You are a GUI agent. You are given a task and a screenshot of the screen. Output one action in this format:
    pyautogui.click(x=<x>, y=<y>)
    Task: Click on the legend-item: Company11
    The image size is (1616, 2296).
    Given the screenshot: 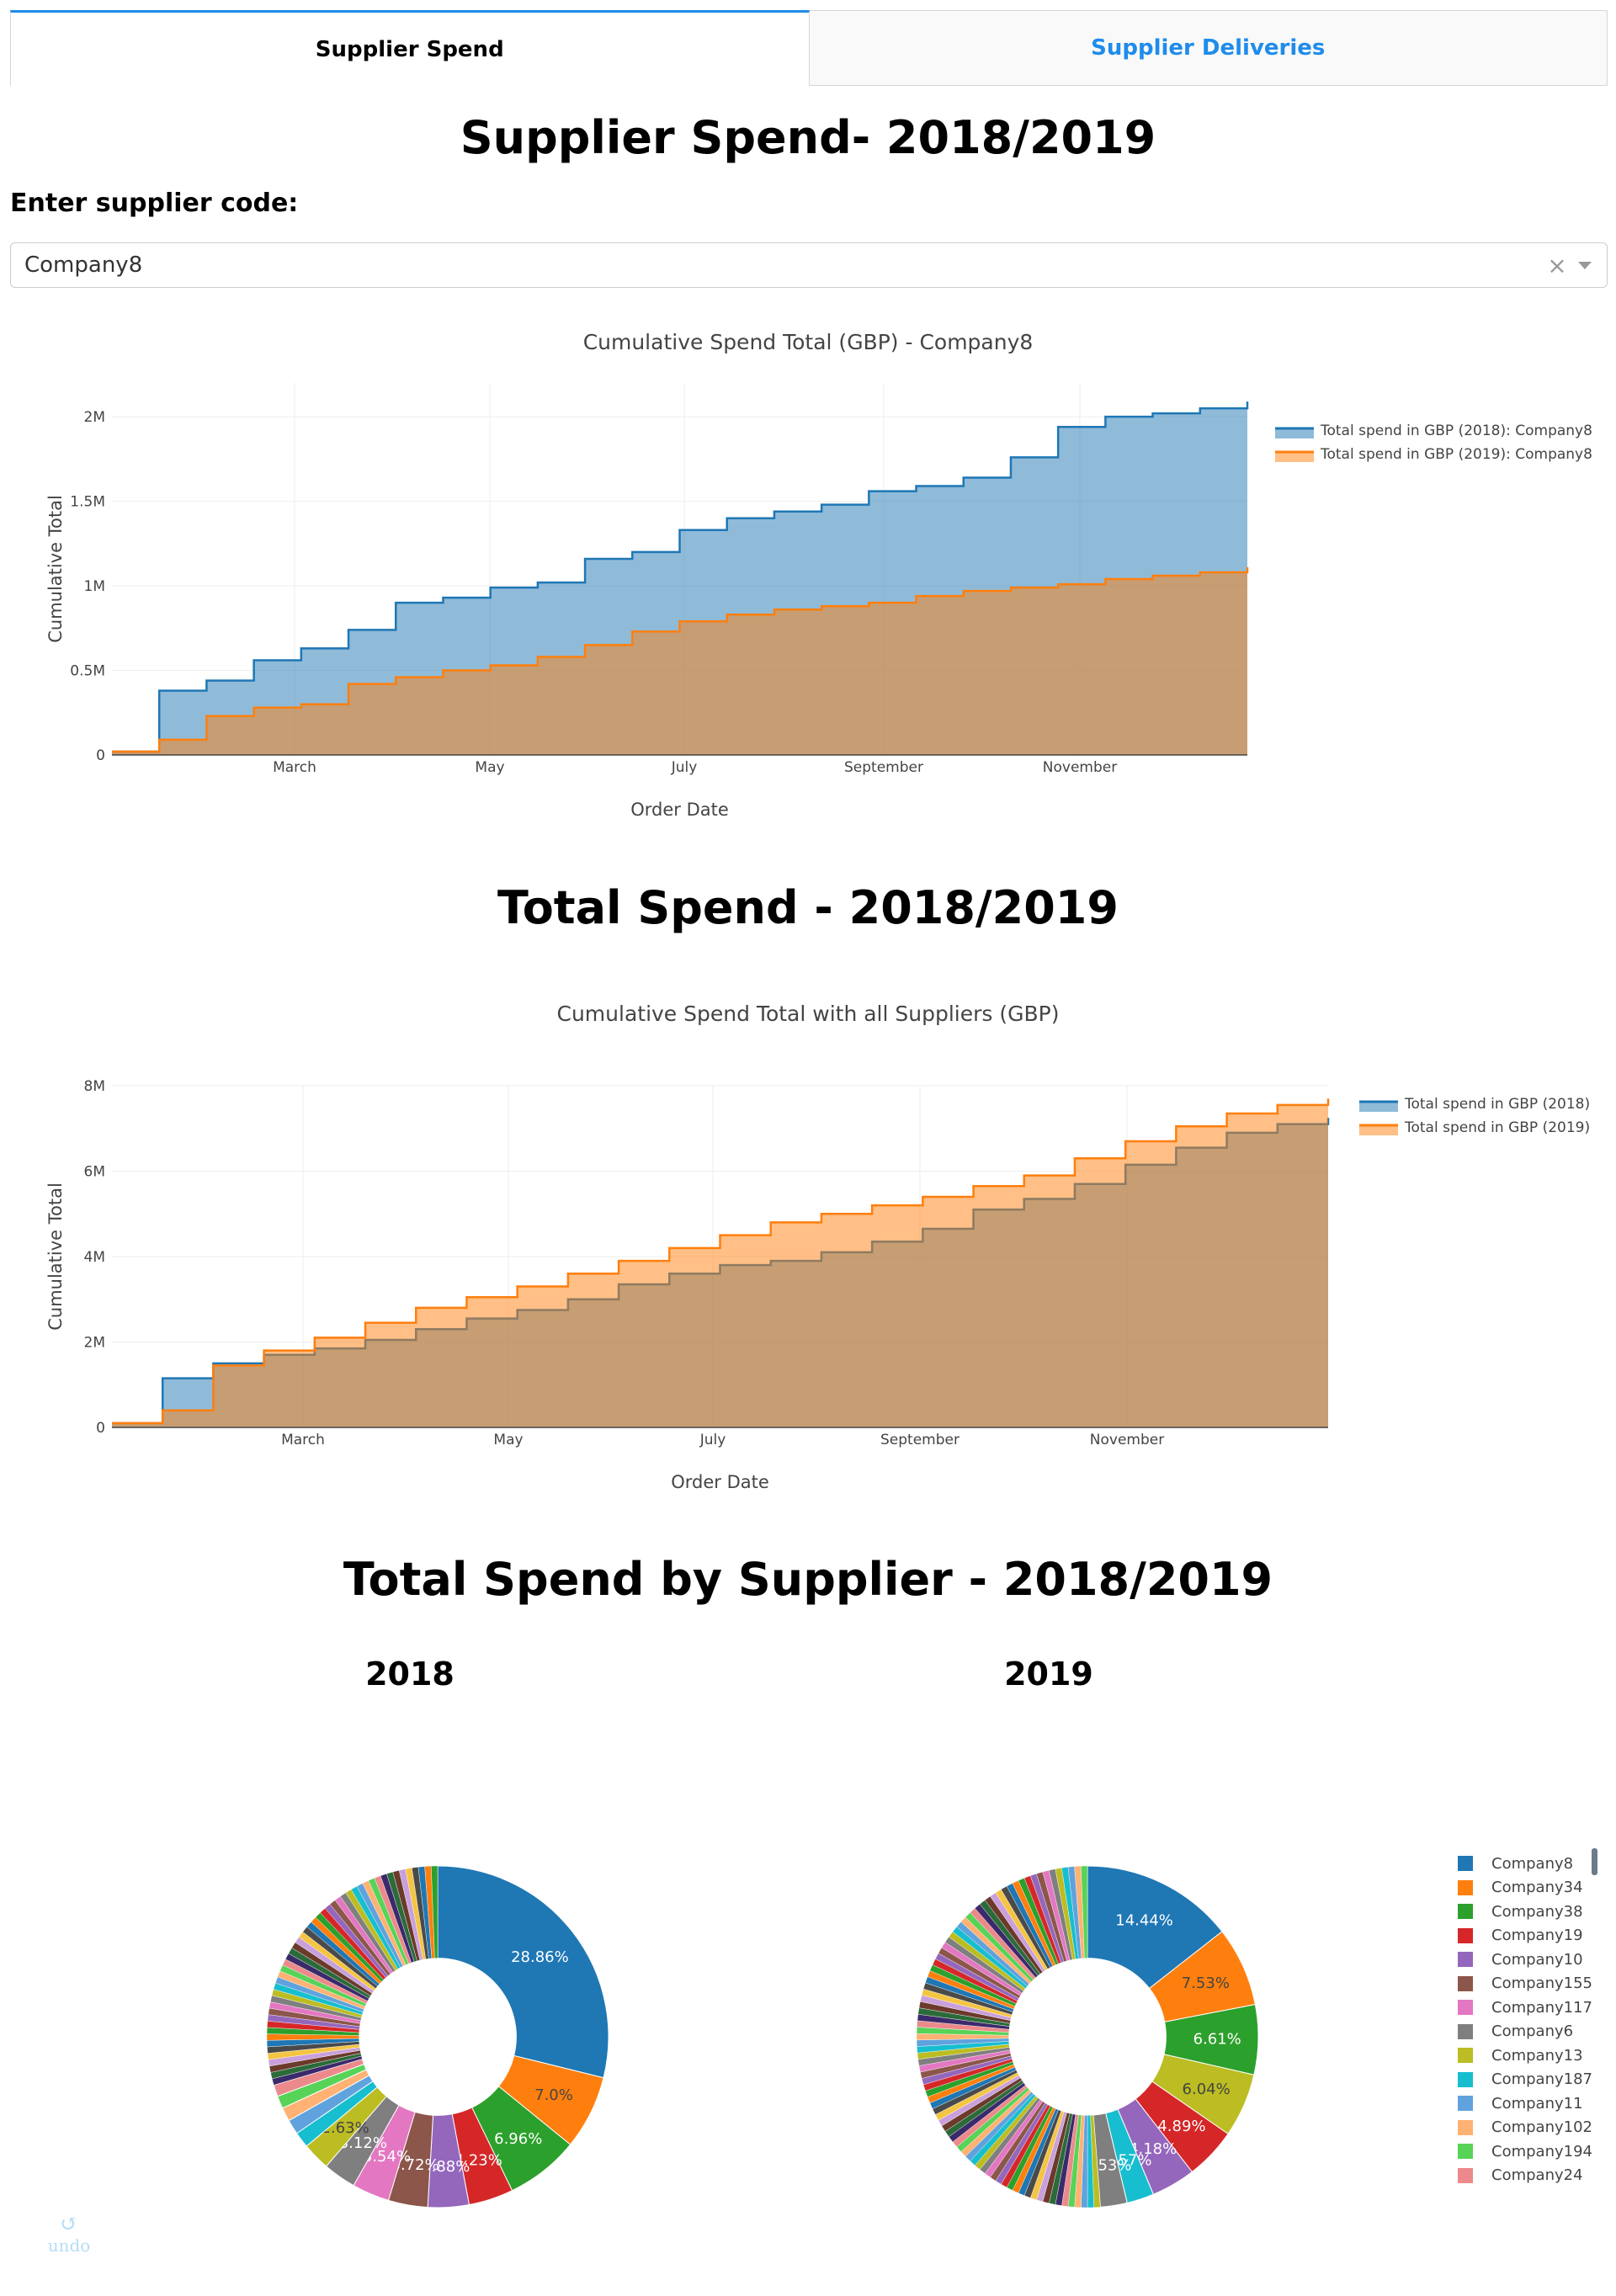 What is the action you would take?
    pyautogui.click(x=1527, y=2104)
    